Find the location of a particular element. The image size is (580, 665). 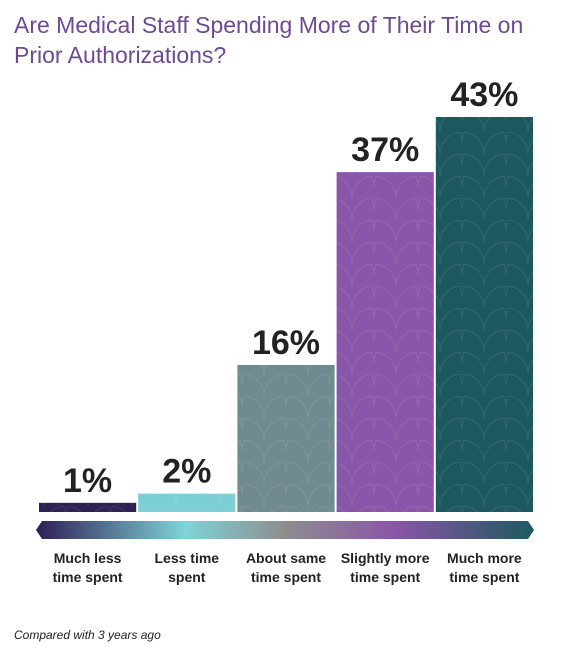

category-label: Much less time spent is located at coordinates (88, 567).